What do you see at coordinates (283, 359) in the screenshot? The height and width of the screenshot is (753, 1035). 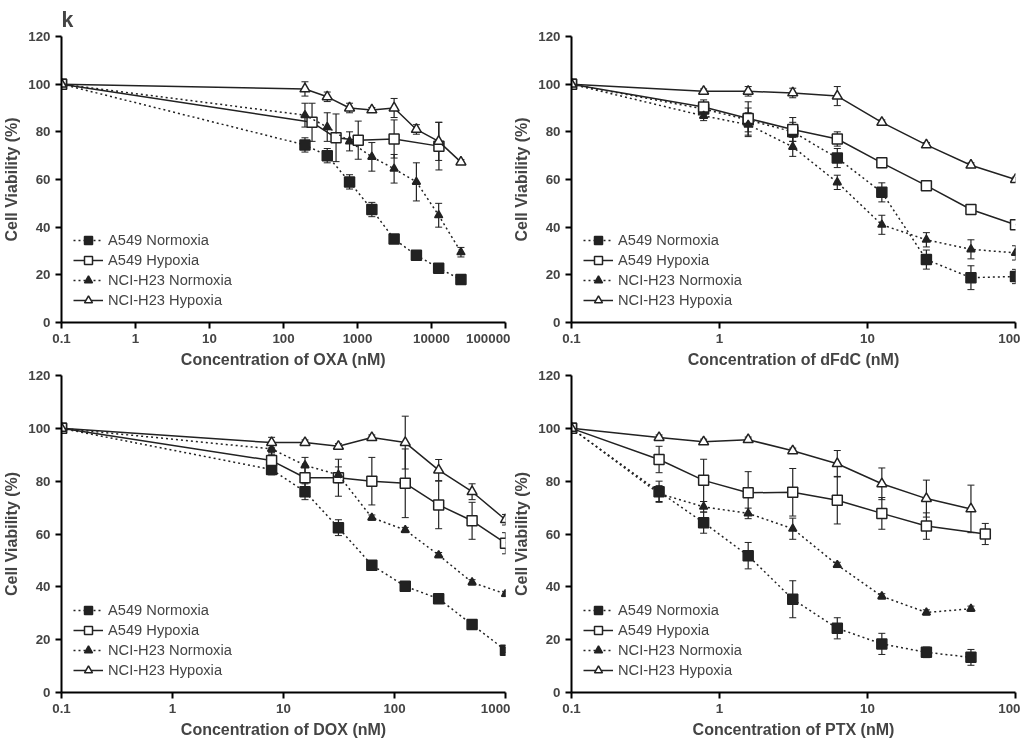 I see `x-axis-title: Concentration of OXA (nM)` at bounding box center [283, 359].